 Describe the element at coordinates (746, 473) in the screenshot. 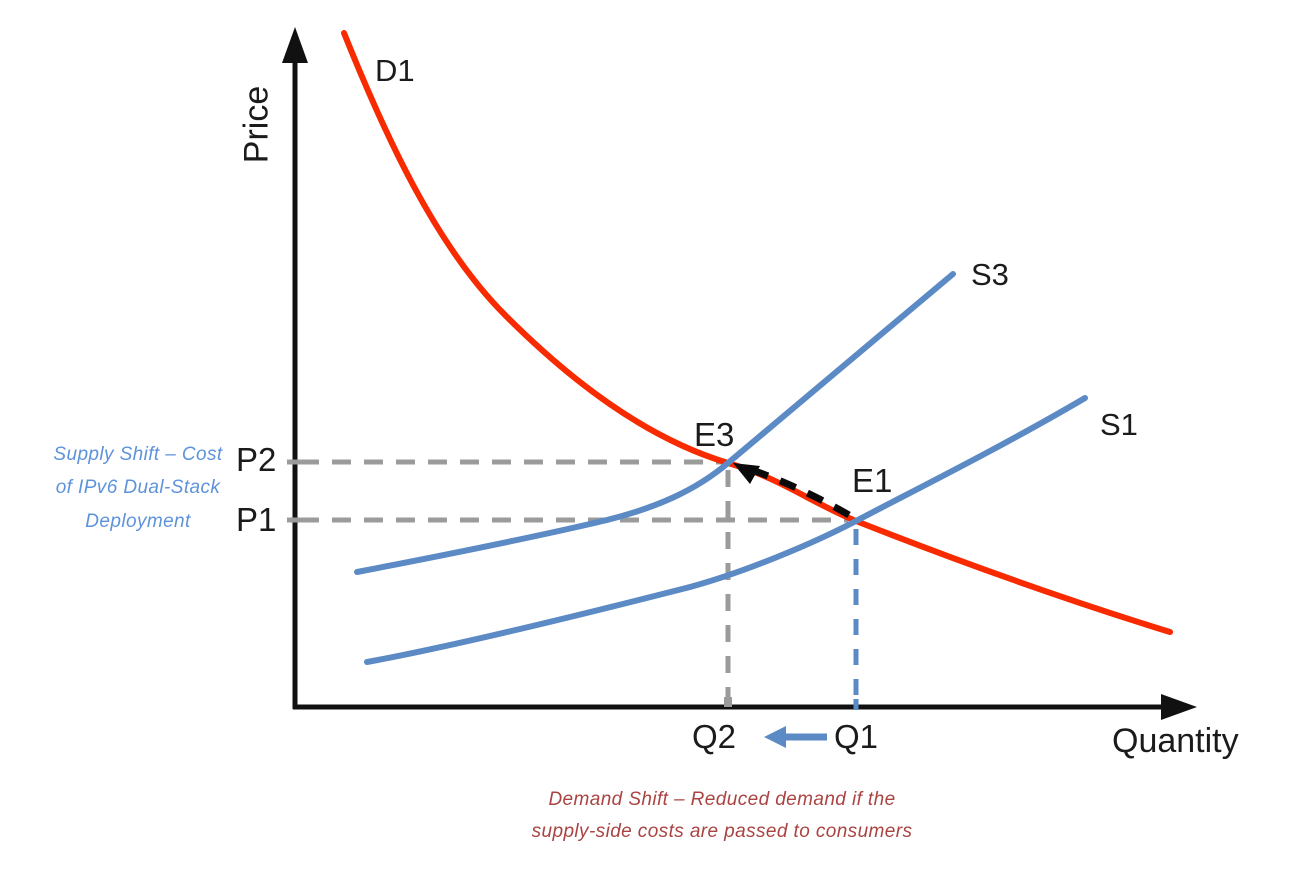

I see `equilibrium-shift-arrowhead-icon` at that location.